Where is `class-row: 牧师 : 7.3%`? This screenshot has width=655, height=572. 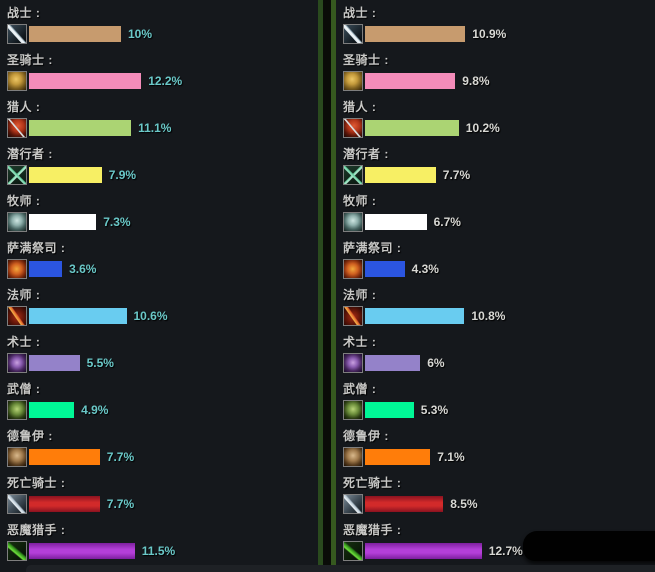
class-row: 牧师 : 7.3% is located at coordinates (162, 213).